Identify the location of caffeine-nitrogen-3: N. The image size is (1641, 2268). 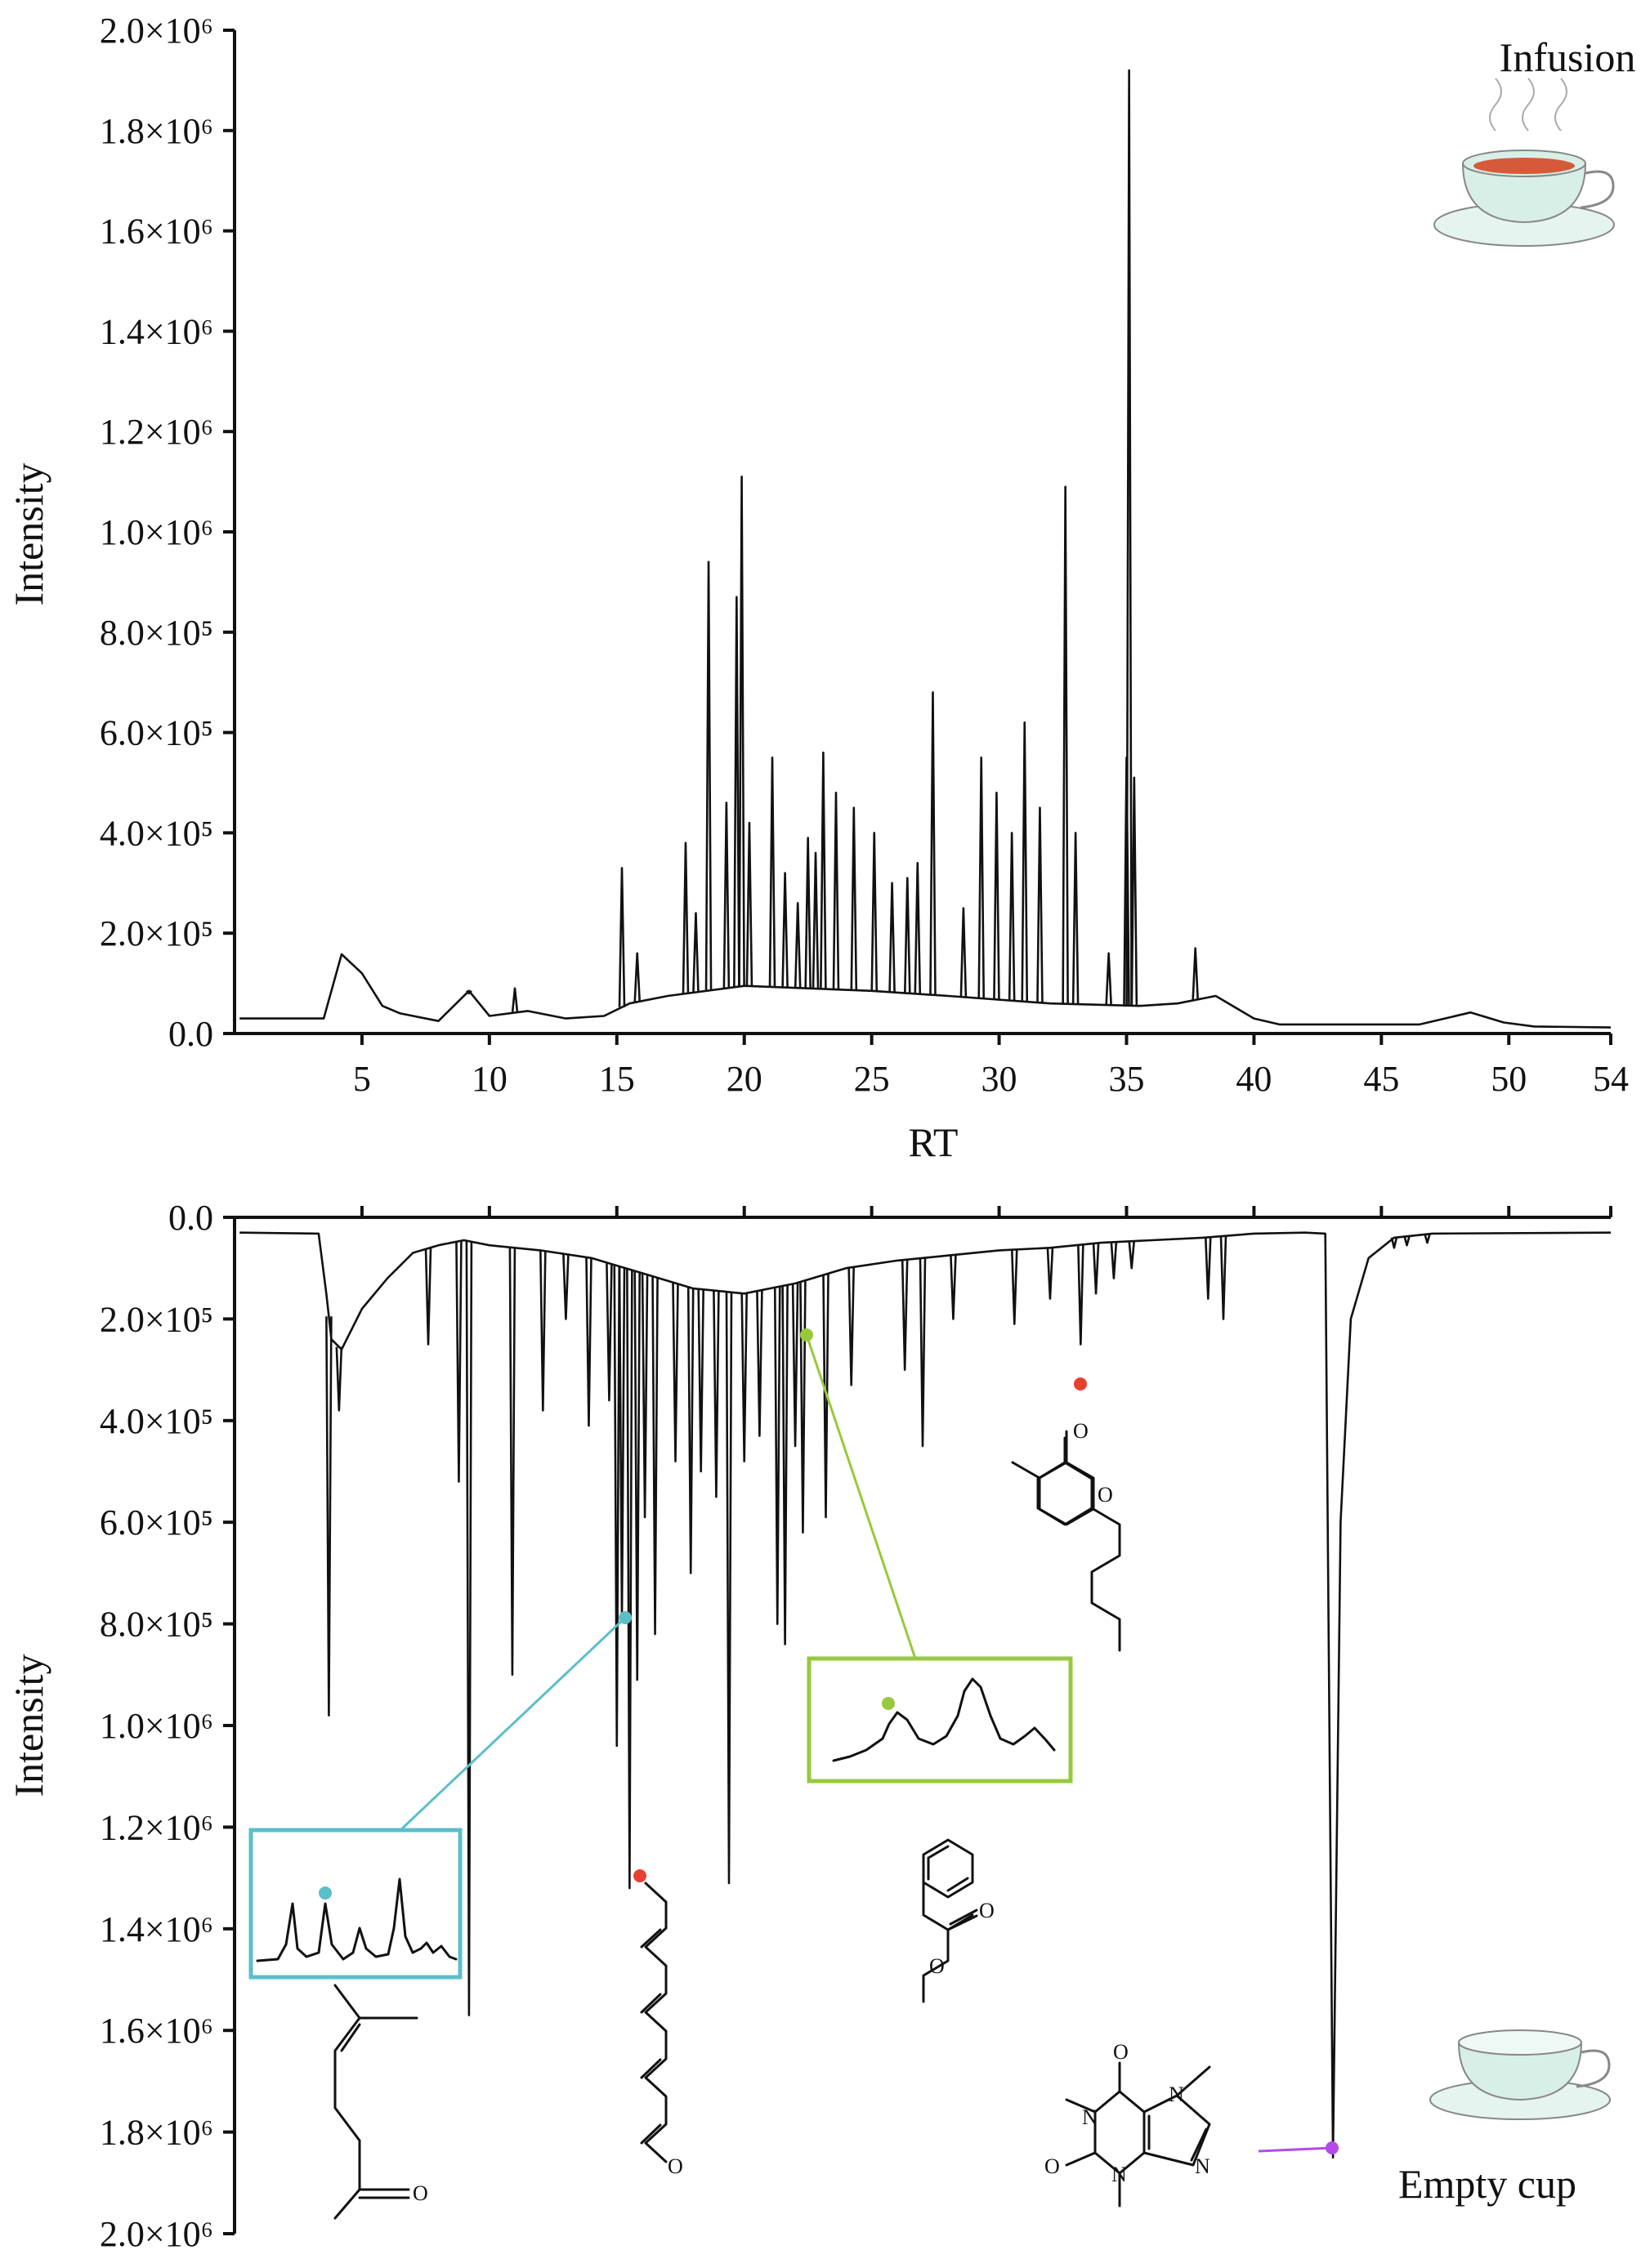
(1119, 2174).